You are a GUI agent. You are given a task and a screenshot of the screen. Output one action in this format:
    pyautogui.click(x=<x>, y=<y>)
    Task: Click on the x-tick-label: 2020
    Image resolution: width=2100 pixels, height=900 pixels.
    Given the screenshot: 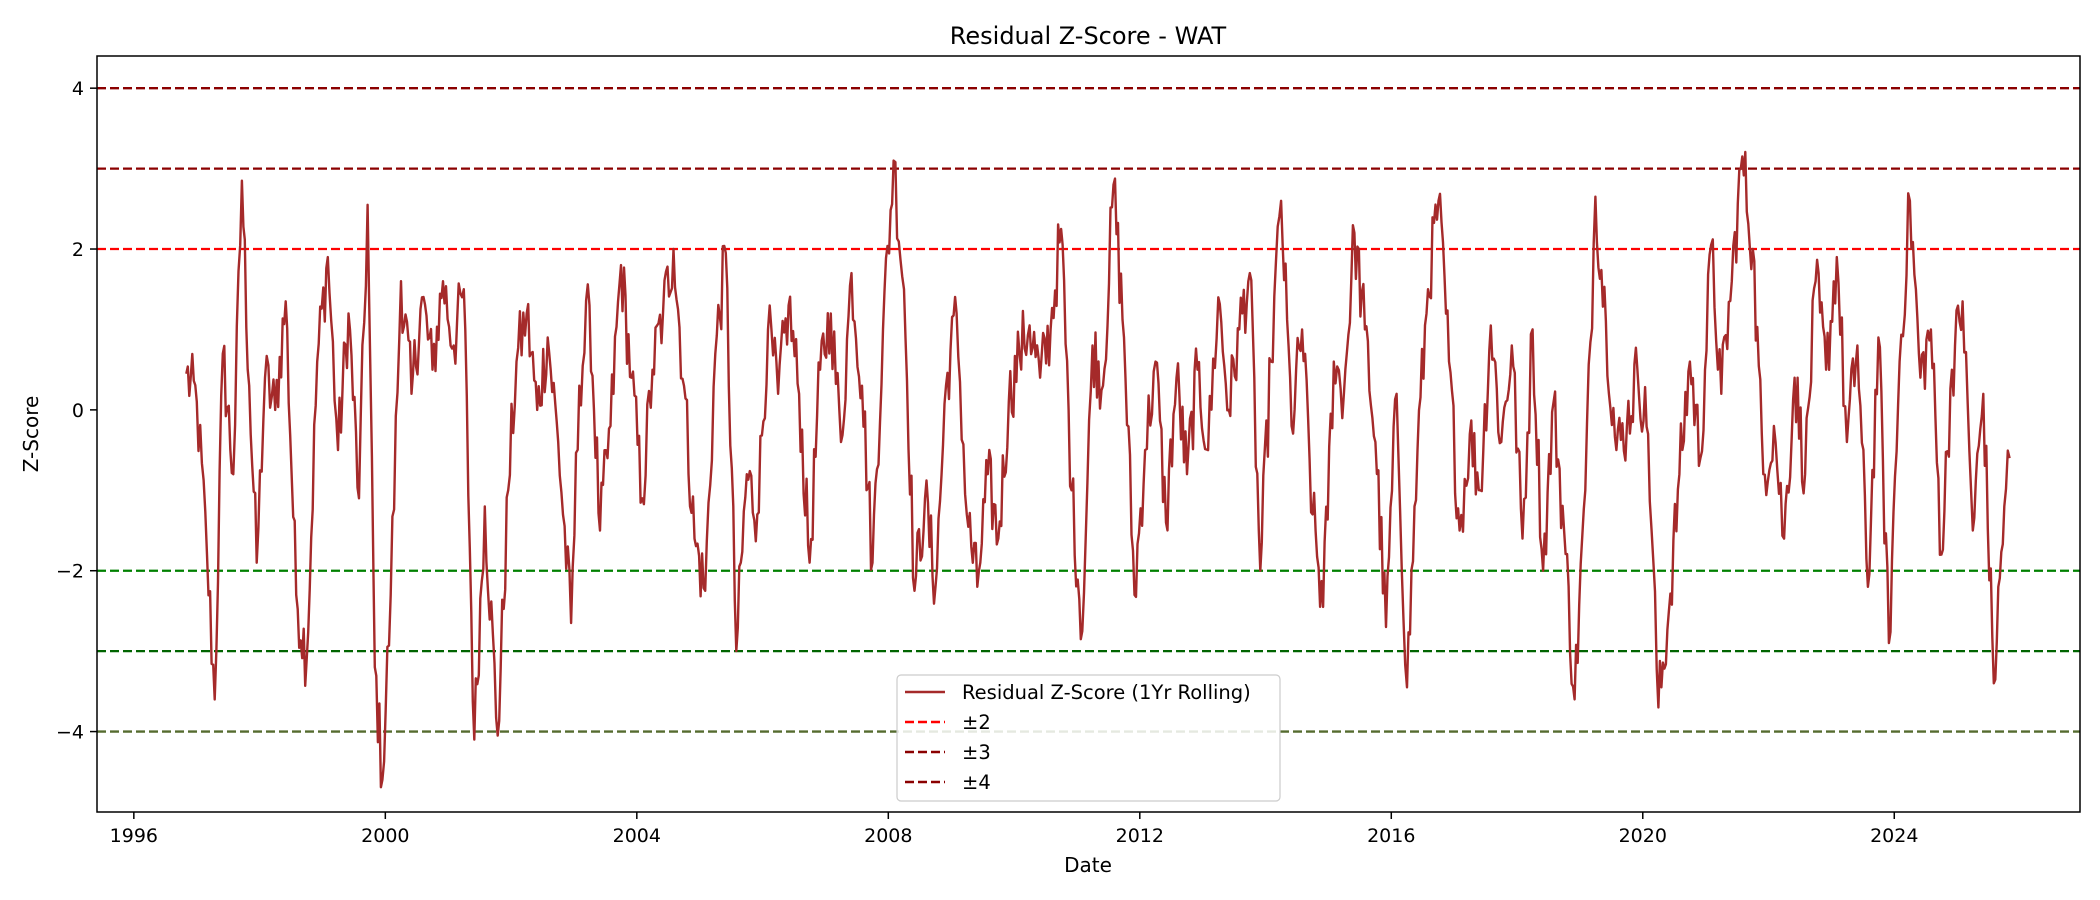 What is the action you would take?
    pyautogui.click(x=1643, y=836)
    